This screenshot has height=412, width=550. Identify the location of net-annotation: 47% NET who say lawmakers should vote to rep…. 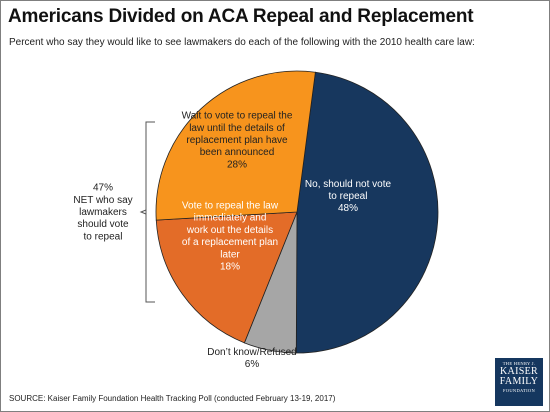
(102, 213).